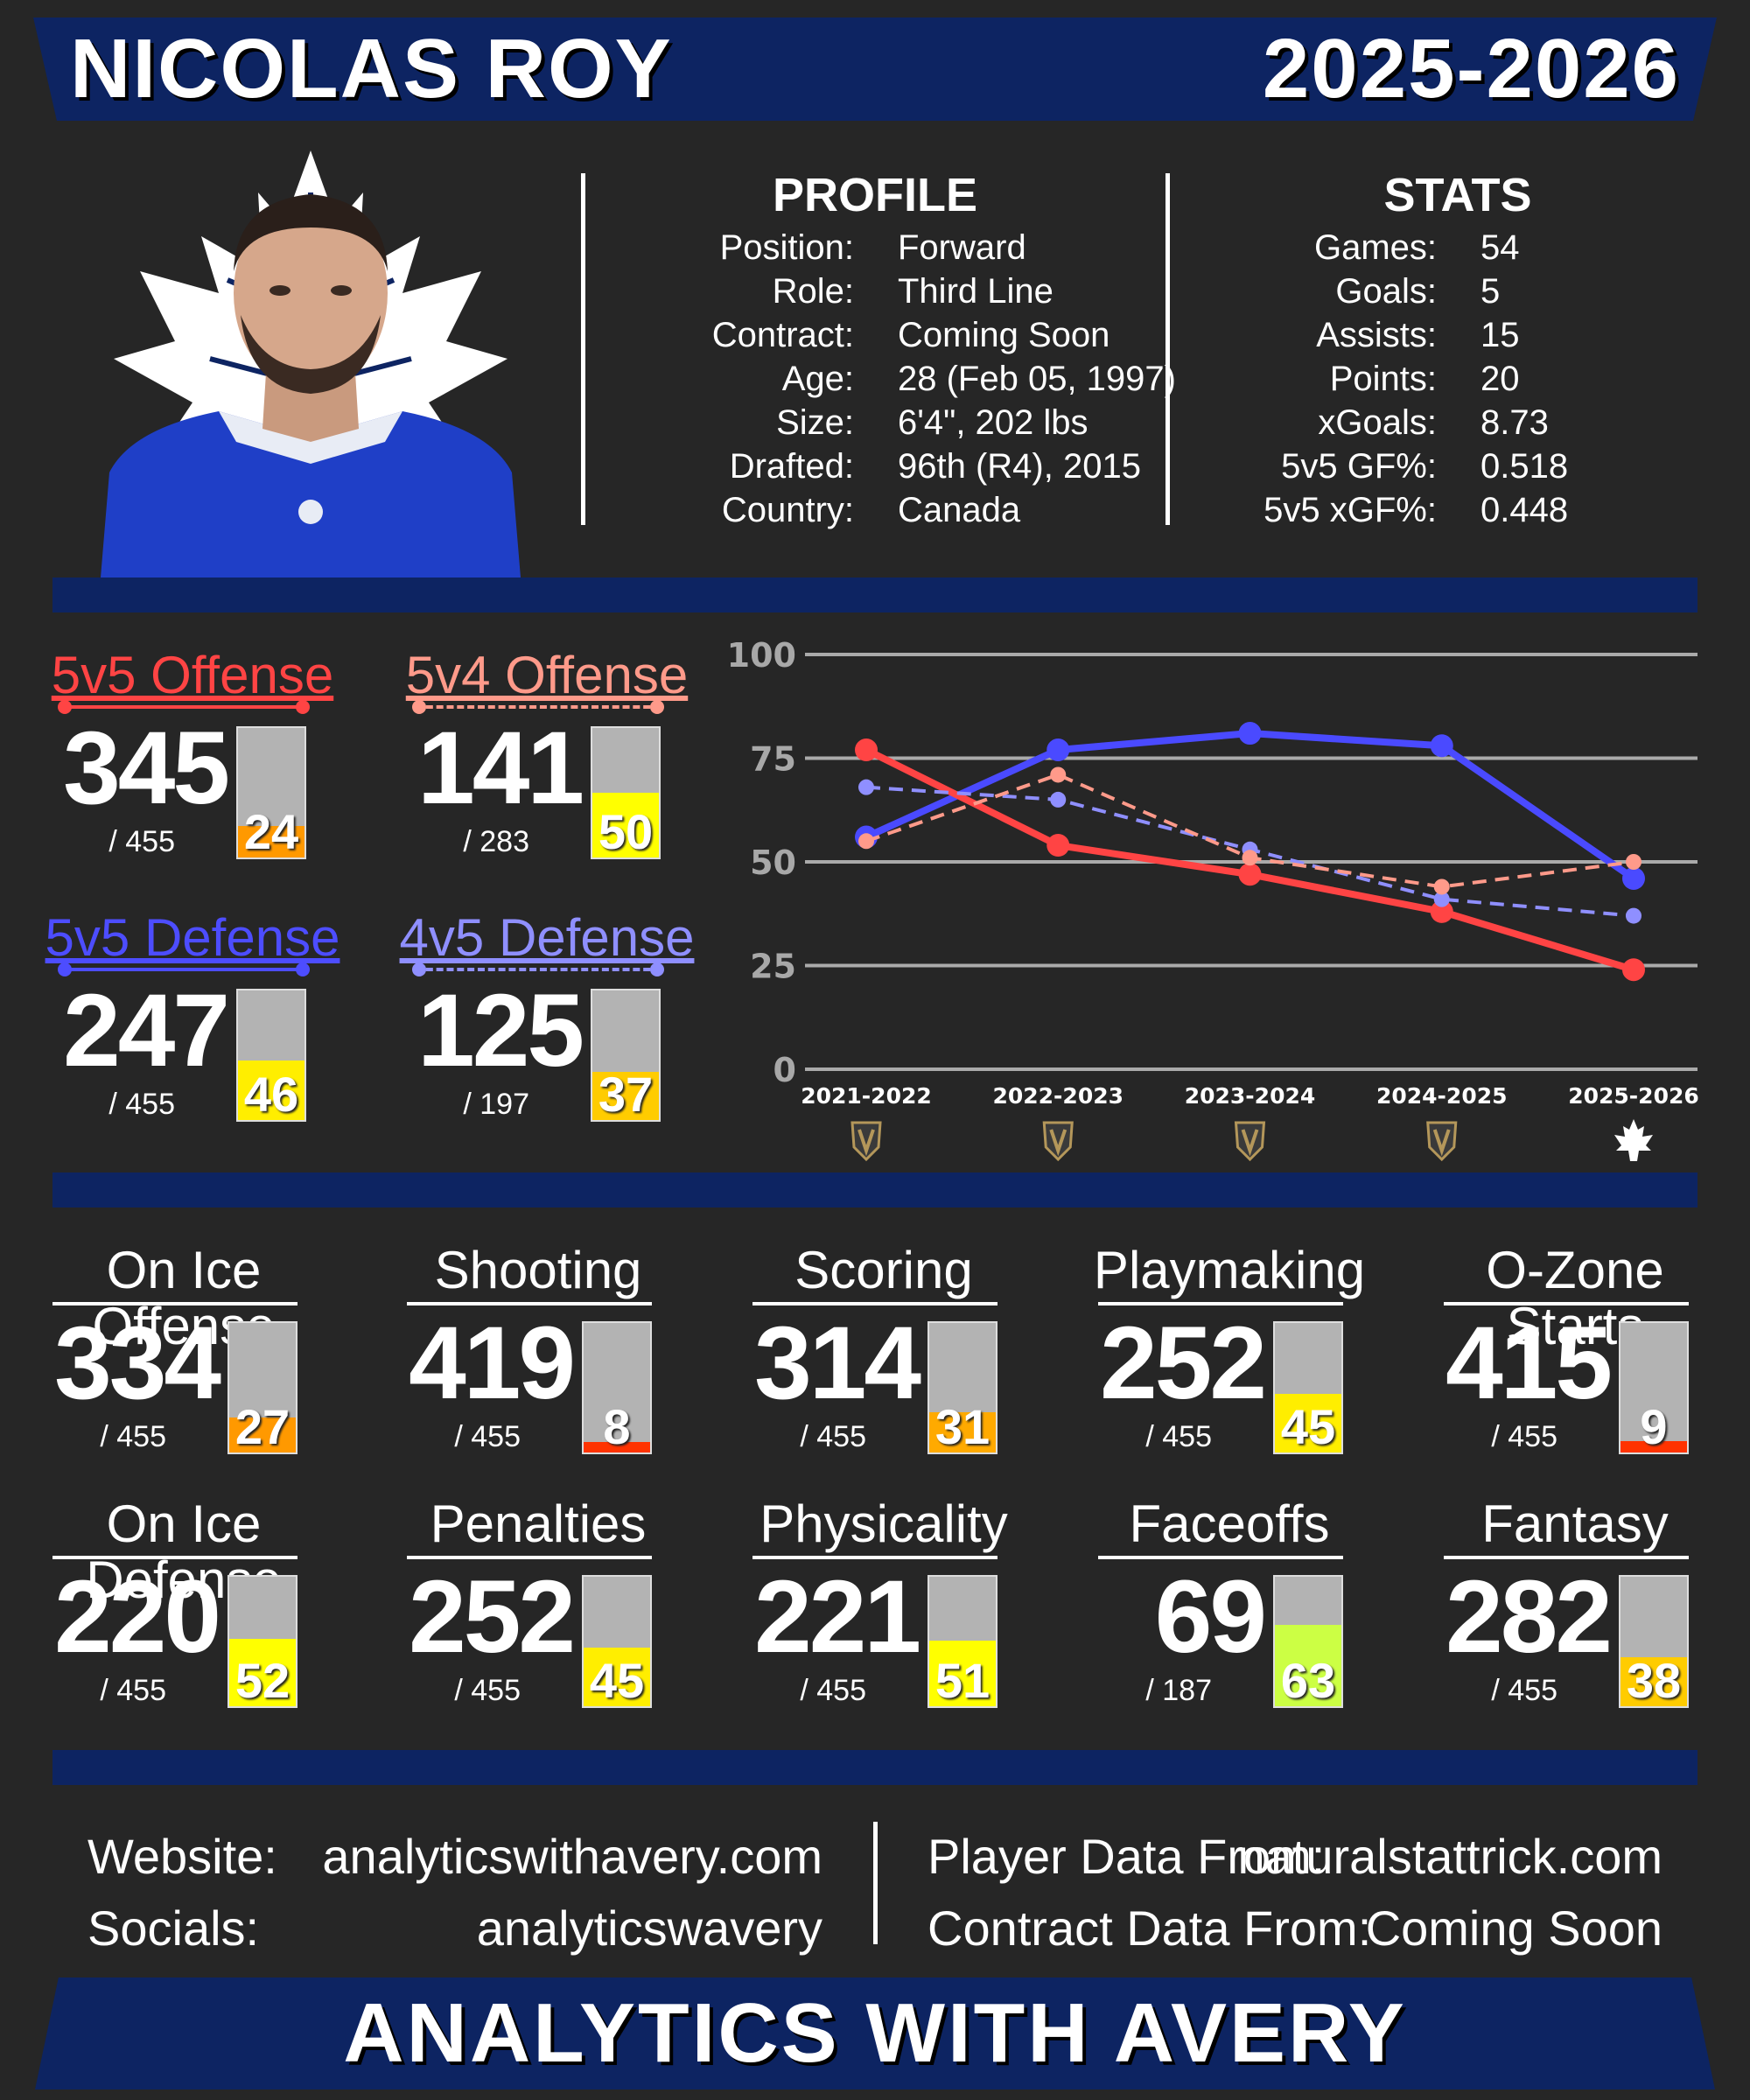 The width and height of the screenshot is (1750, 2100). I want to click on website-link: analyticswithavery.com, so click(572, 1856).